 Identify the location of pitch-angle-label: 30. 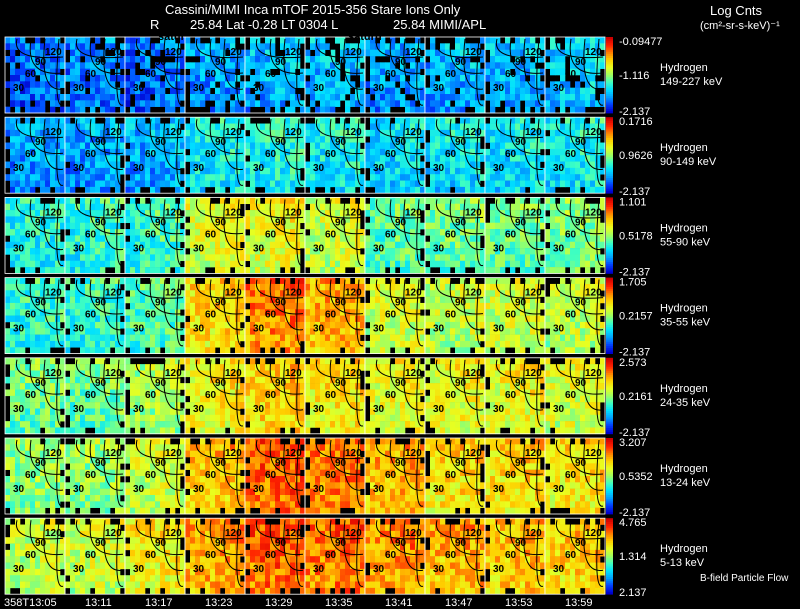
(559, 88).